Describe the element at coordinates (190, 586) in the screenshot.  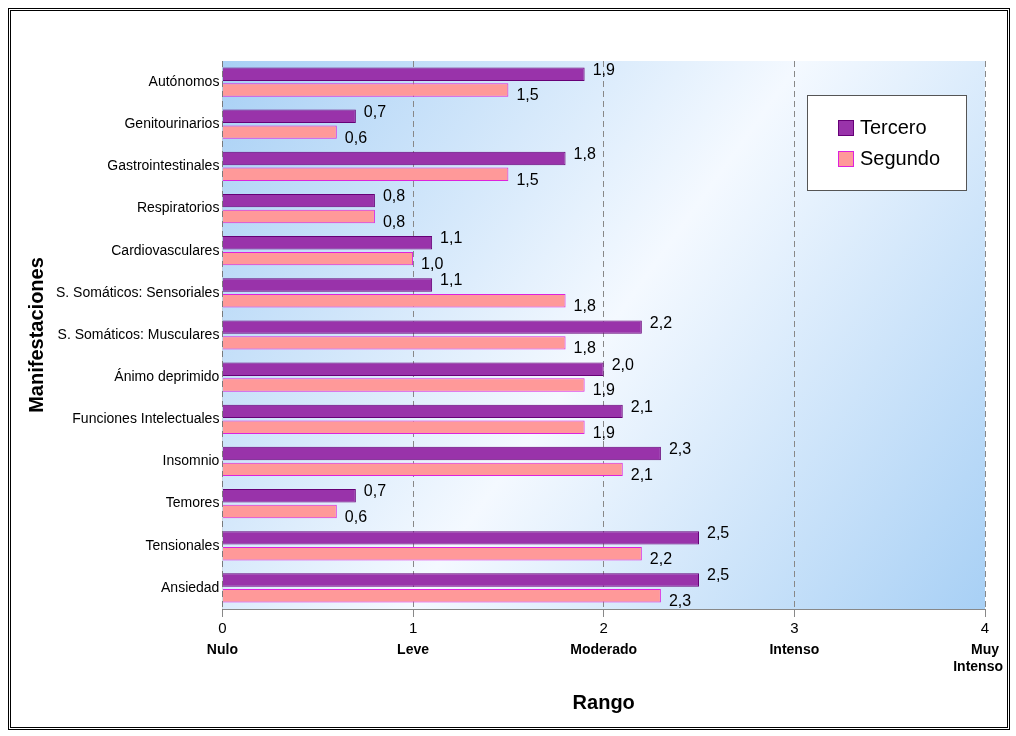
I see `y-tick-label: Ansiedad` at that location.